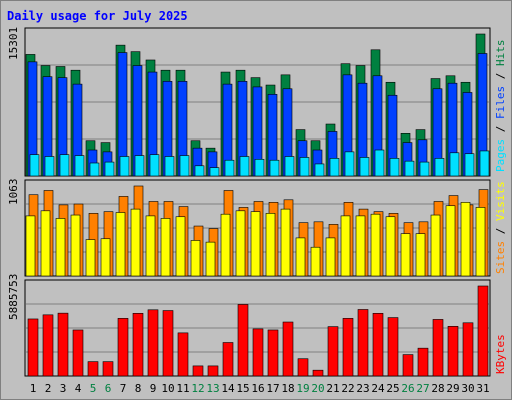  What do you see at coordinates (467, 388) in the screenshot?
I see `x-tick-label: 30` at bounding box center [467, 388].